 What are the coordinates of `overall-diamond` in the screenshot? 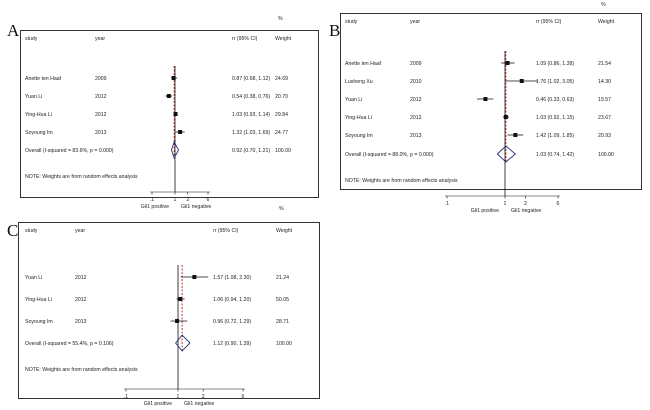 It's located at (175, 150).